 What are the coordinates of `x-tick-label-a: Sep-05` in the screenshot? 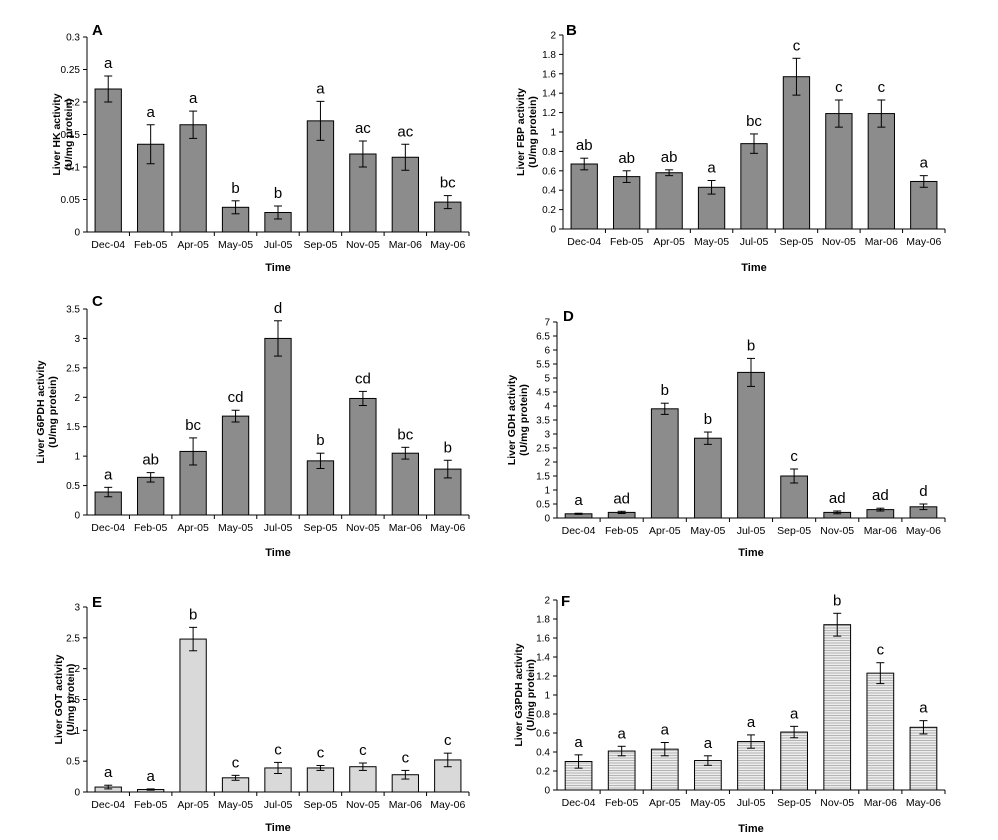 It's located at (321, 245).